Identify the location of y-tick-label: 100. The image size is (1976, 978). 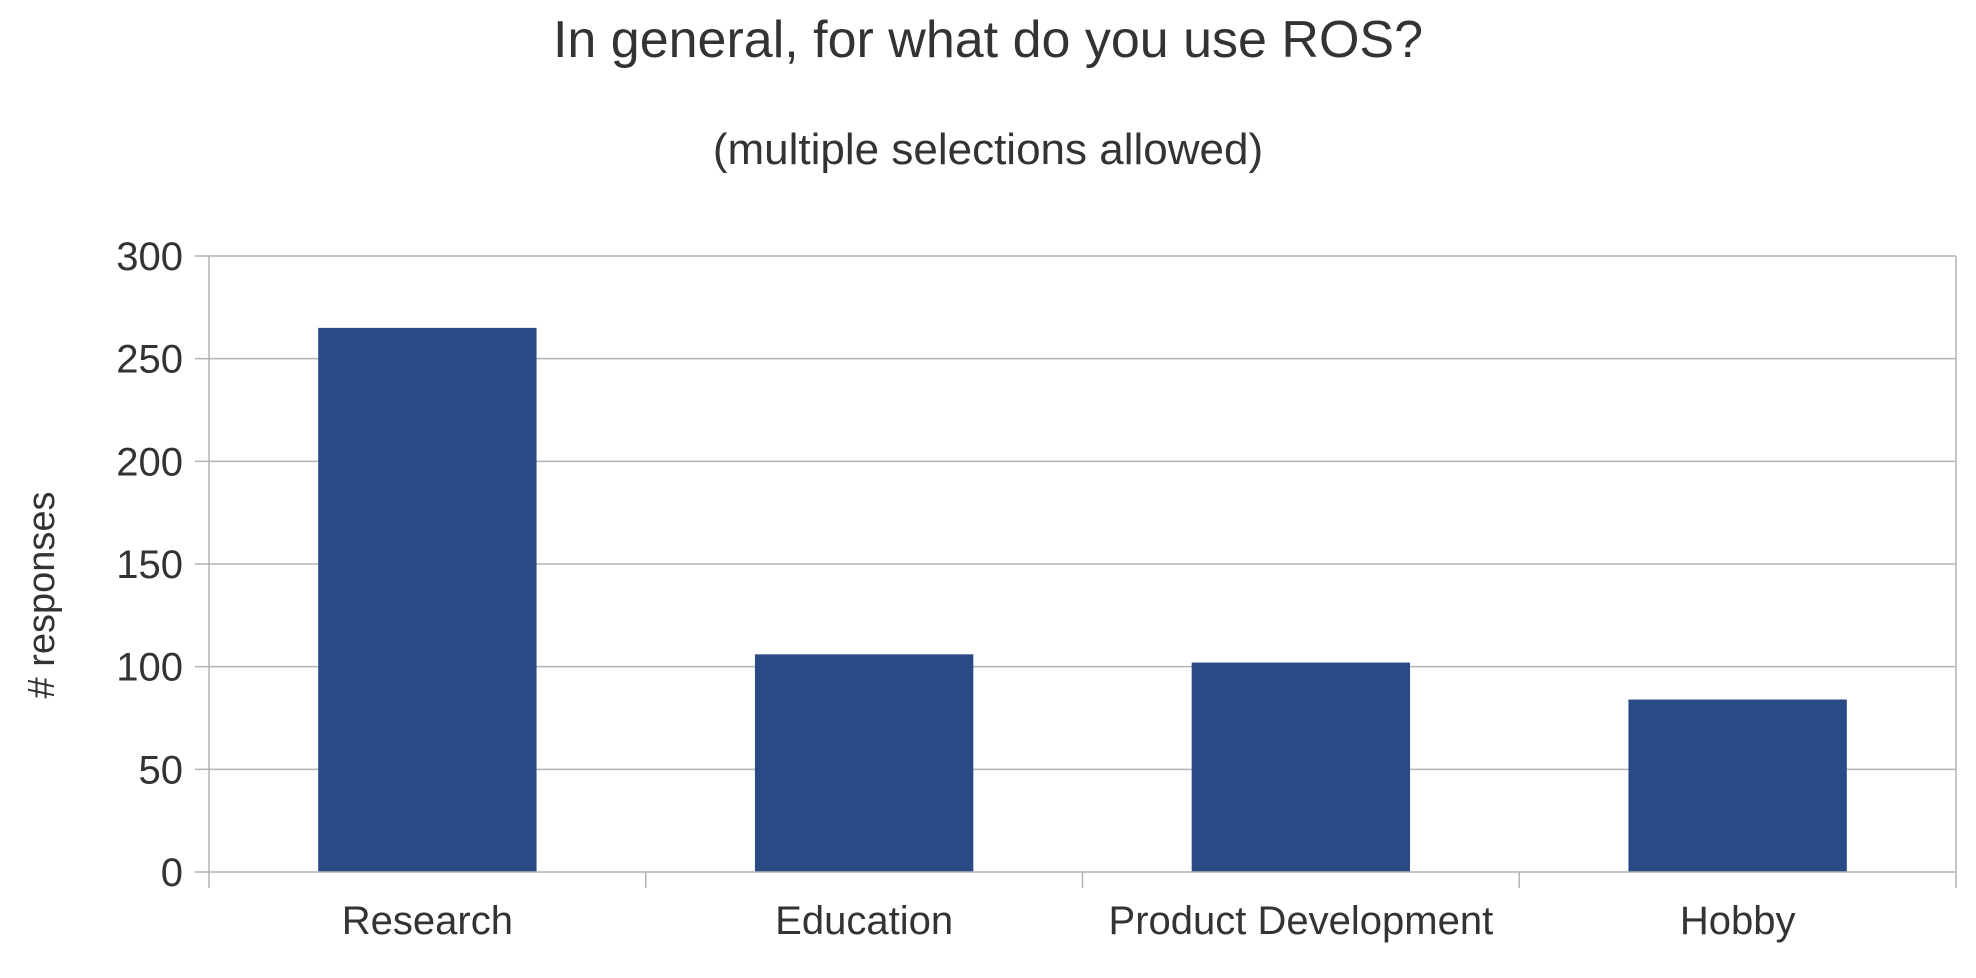
(149, 668).